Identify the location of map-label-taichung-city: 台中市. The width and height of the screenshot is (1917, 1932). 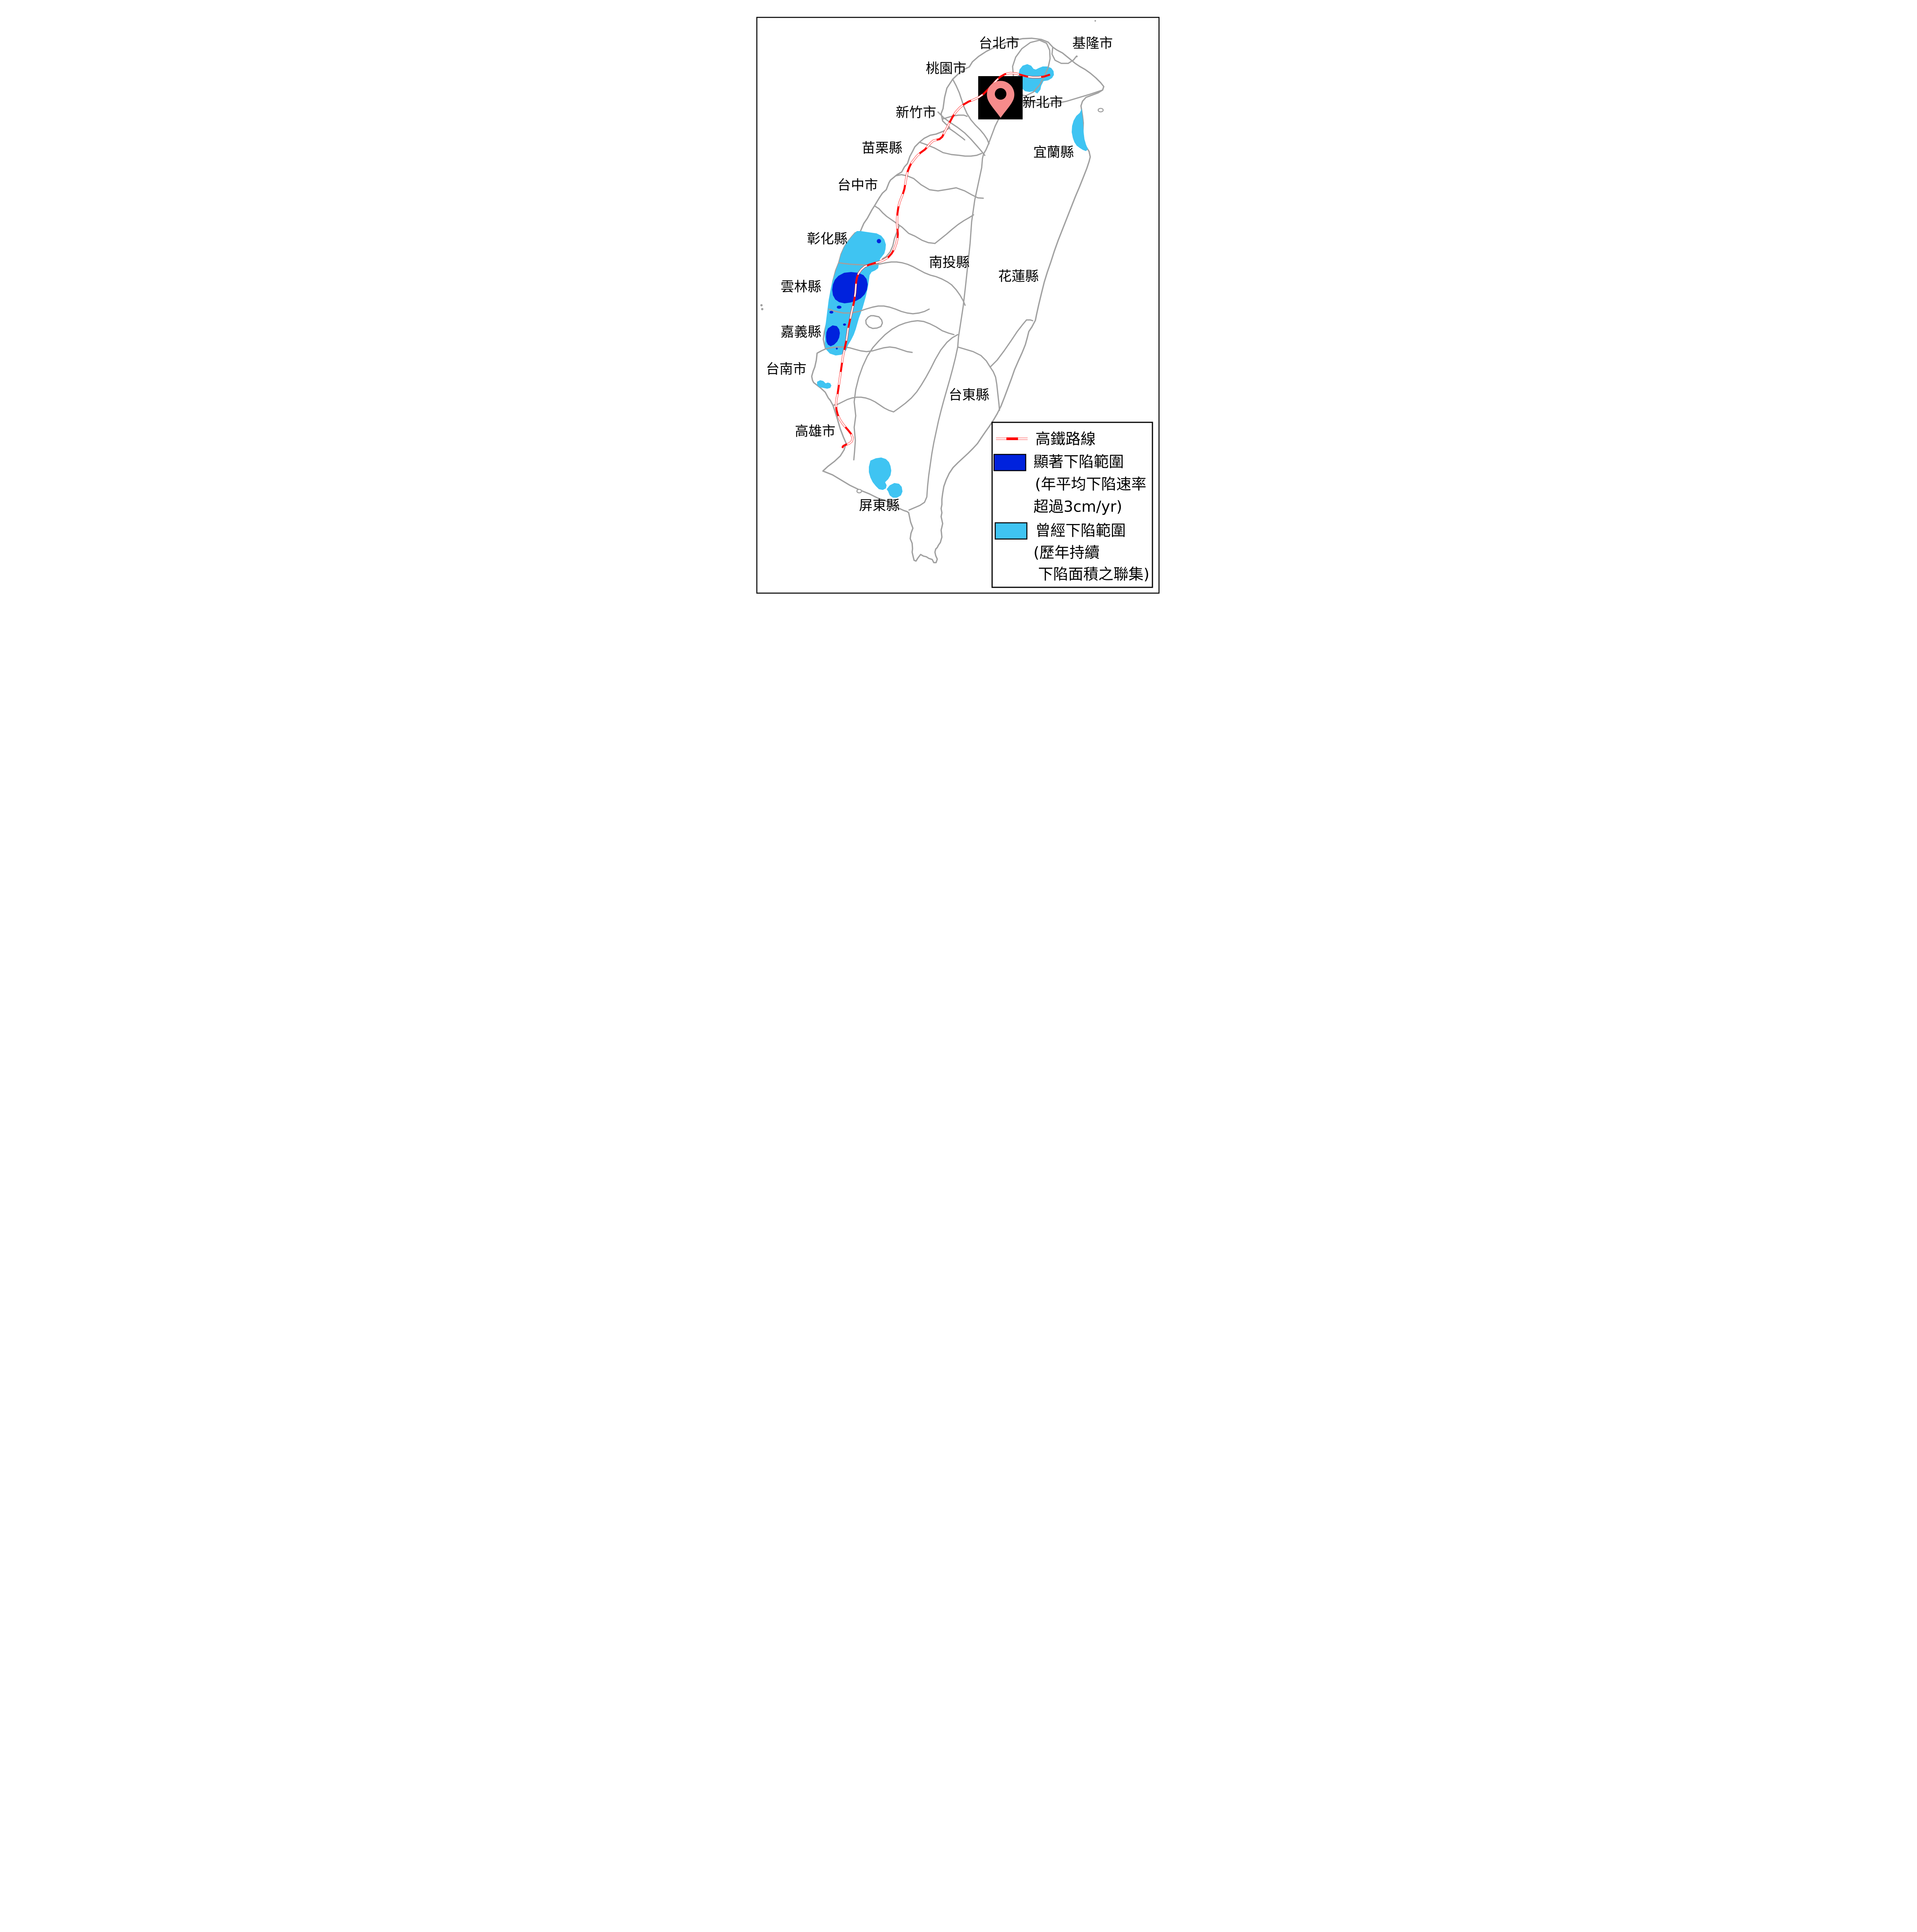
(858, 185).